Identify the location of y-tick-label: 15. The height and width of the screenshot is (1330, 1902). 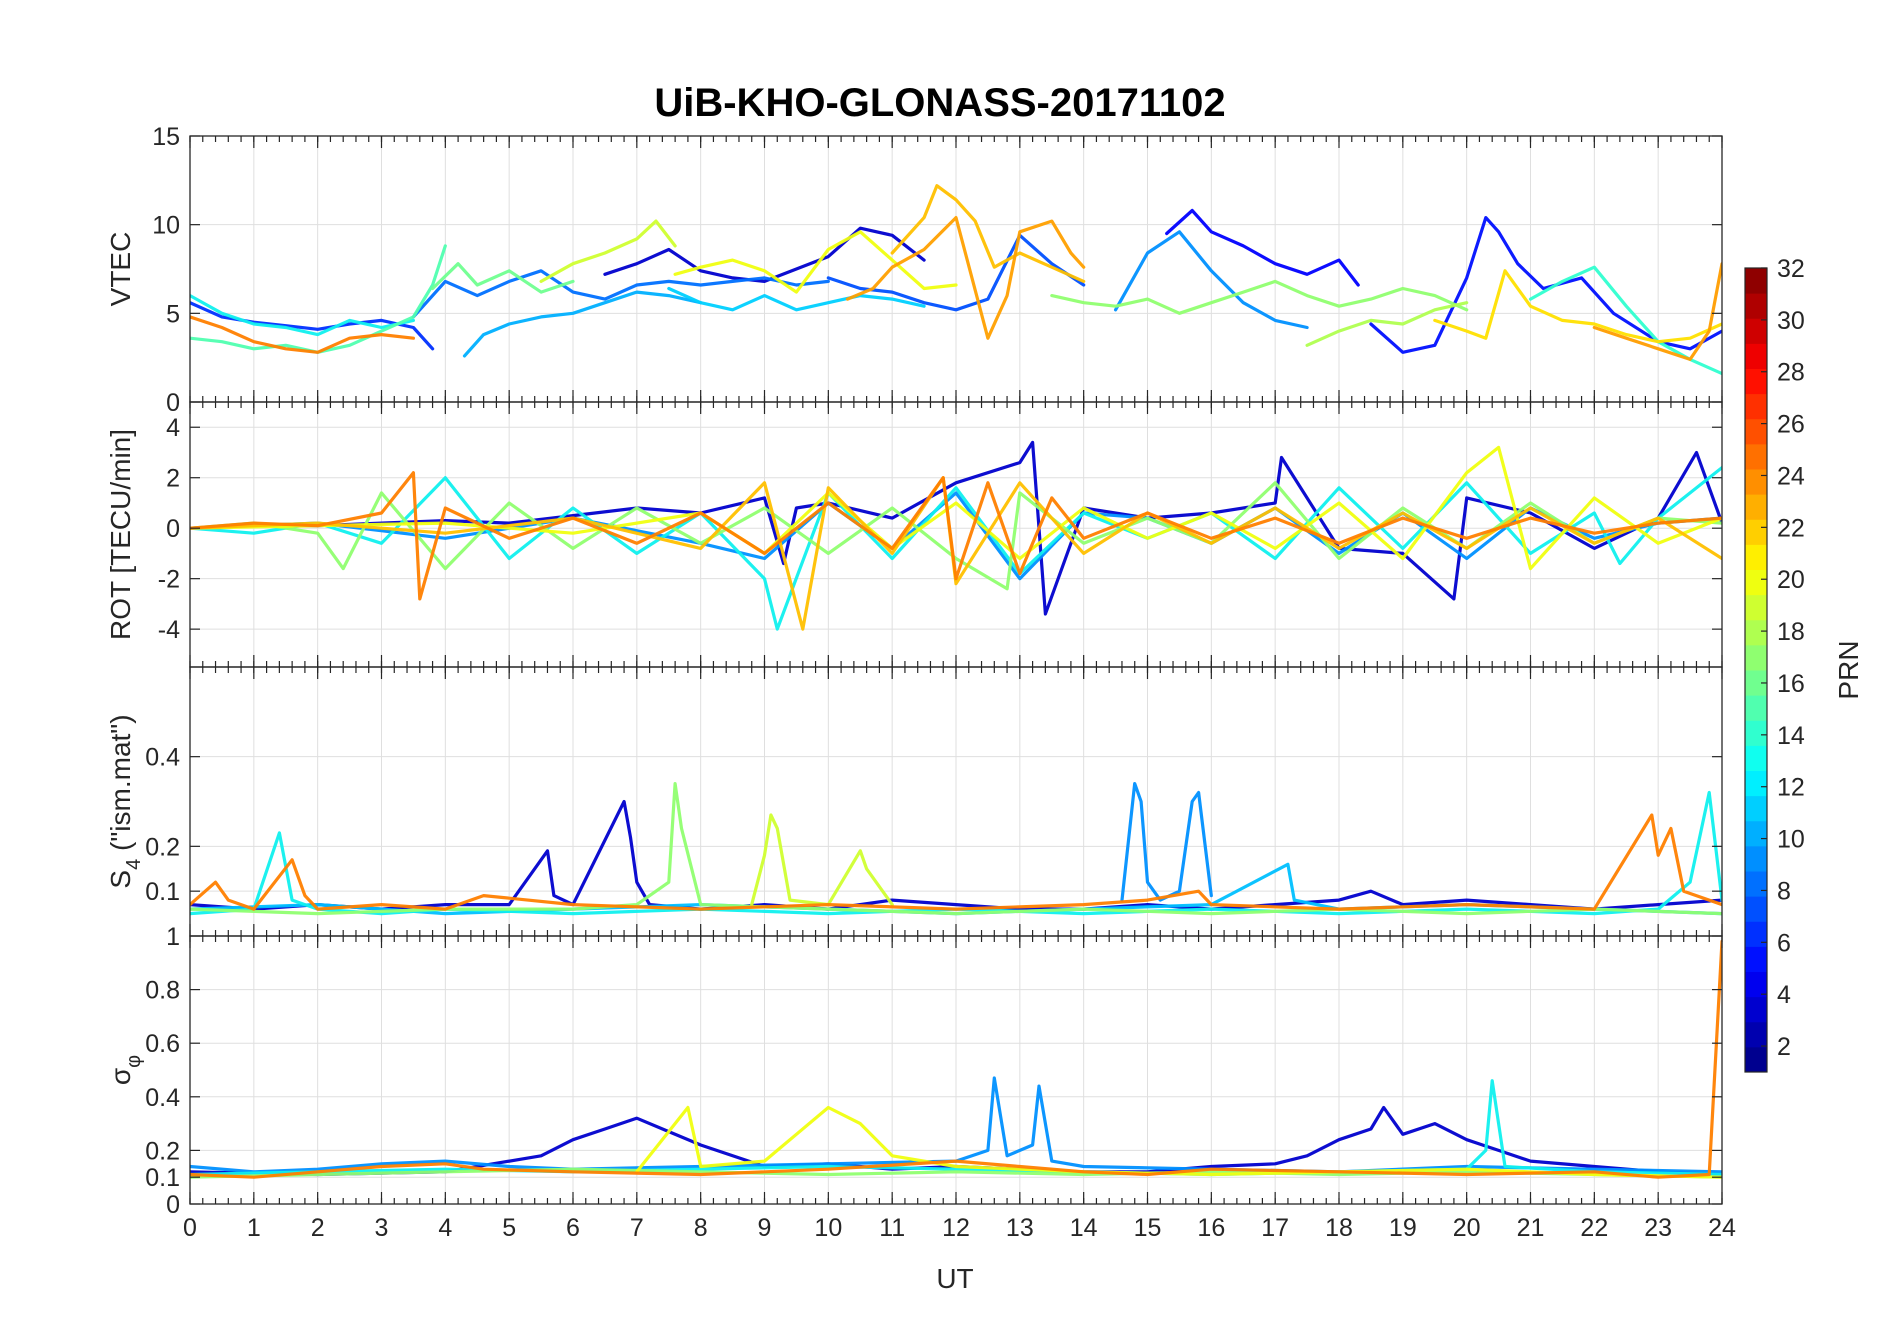
(166, 137).